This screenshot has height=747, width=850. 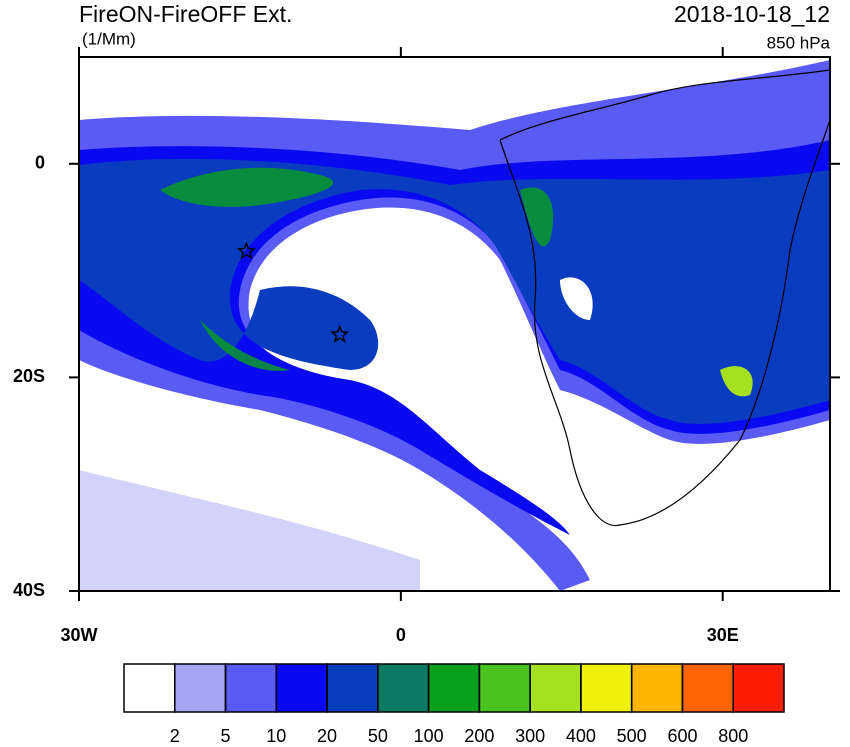 I want to click on colorbar-label: 10, so click(x=276, y=736).